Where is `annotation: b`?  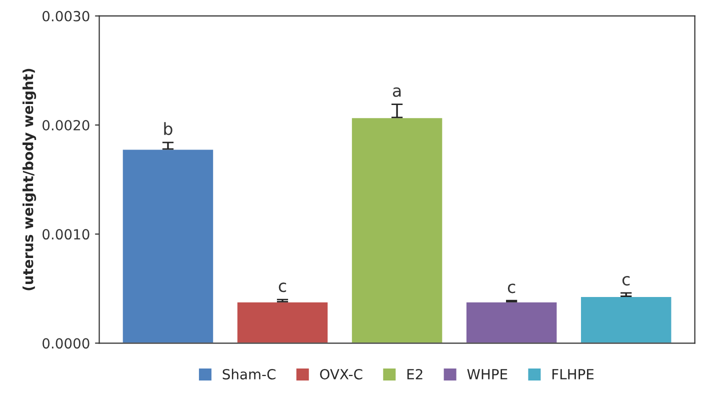 annotation: b is located at coordinates (168, 129).